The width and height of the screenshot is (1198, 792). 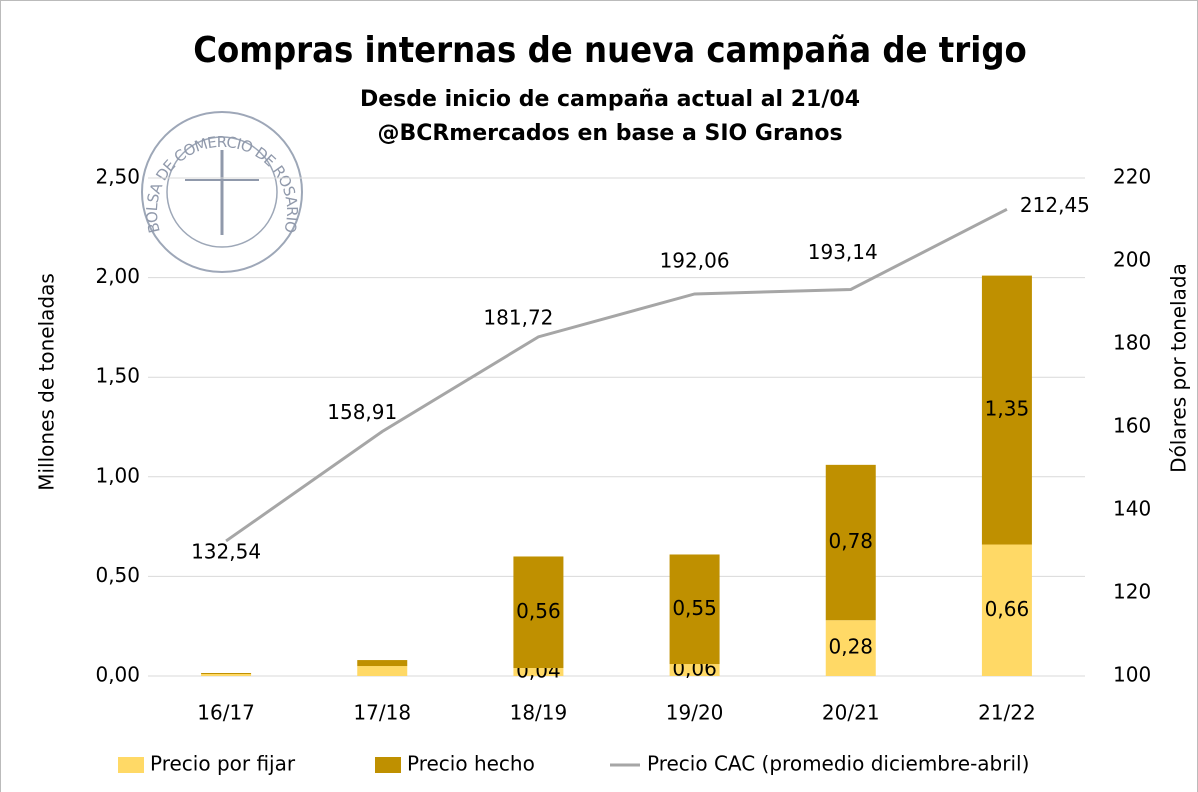 What do you see at coordinates (1132, 343) in the screenshot?
I see `y2-tick-label: 180` at bounding box center [1132, 343].